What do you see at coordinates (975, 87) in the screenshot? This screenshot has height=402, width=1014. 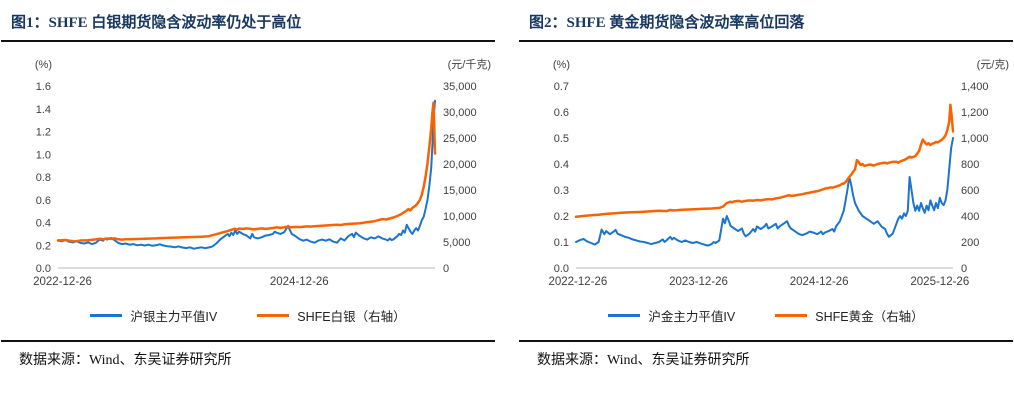 I see `svg-text: 1,400` at bounding box center [975, 87].